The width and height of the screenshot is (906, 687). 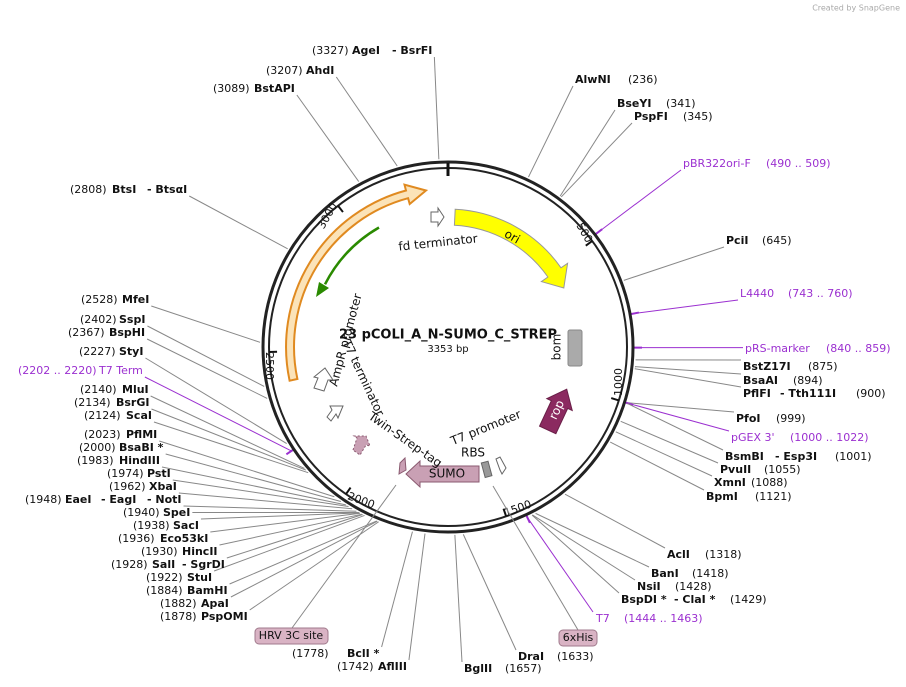 I want to click on enzyme-label: XmnI (1088), so click(x=751, y=482).